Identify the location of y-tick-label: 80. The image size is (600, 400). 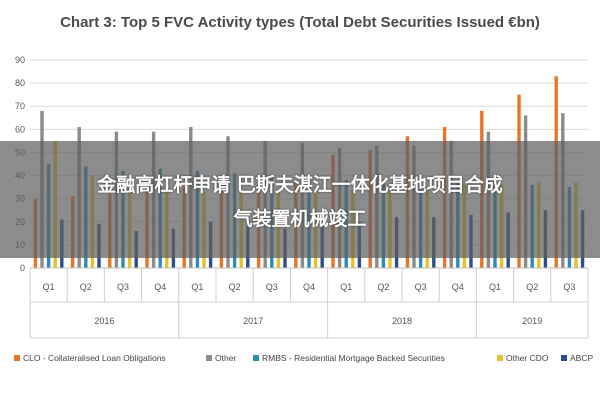
(20, 83).